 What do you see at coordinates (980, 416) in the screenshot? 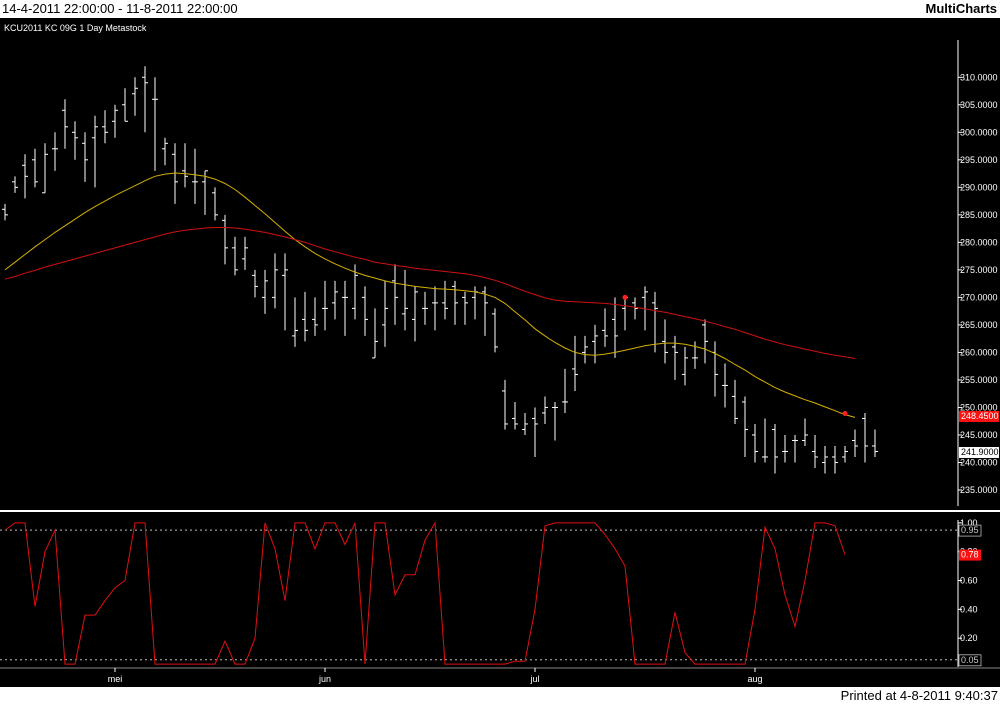
I see `price-tag-label: 248.4500` at bounding box center [980, 416].